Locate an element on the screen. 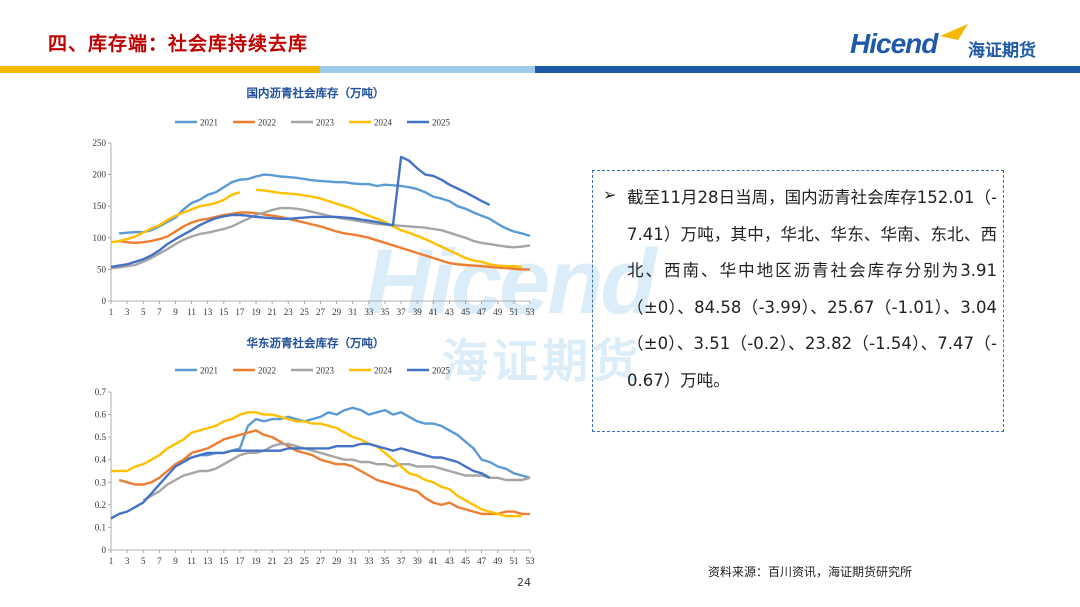 This screenshot has width=1080, height=607. x-tick-label: 25 is located at coordinates (305, 312).